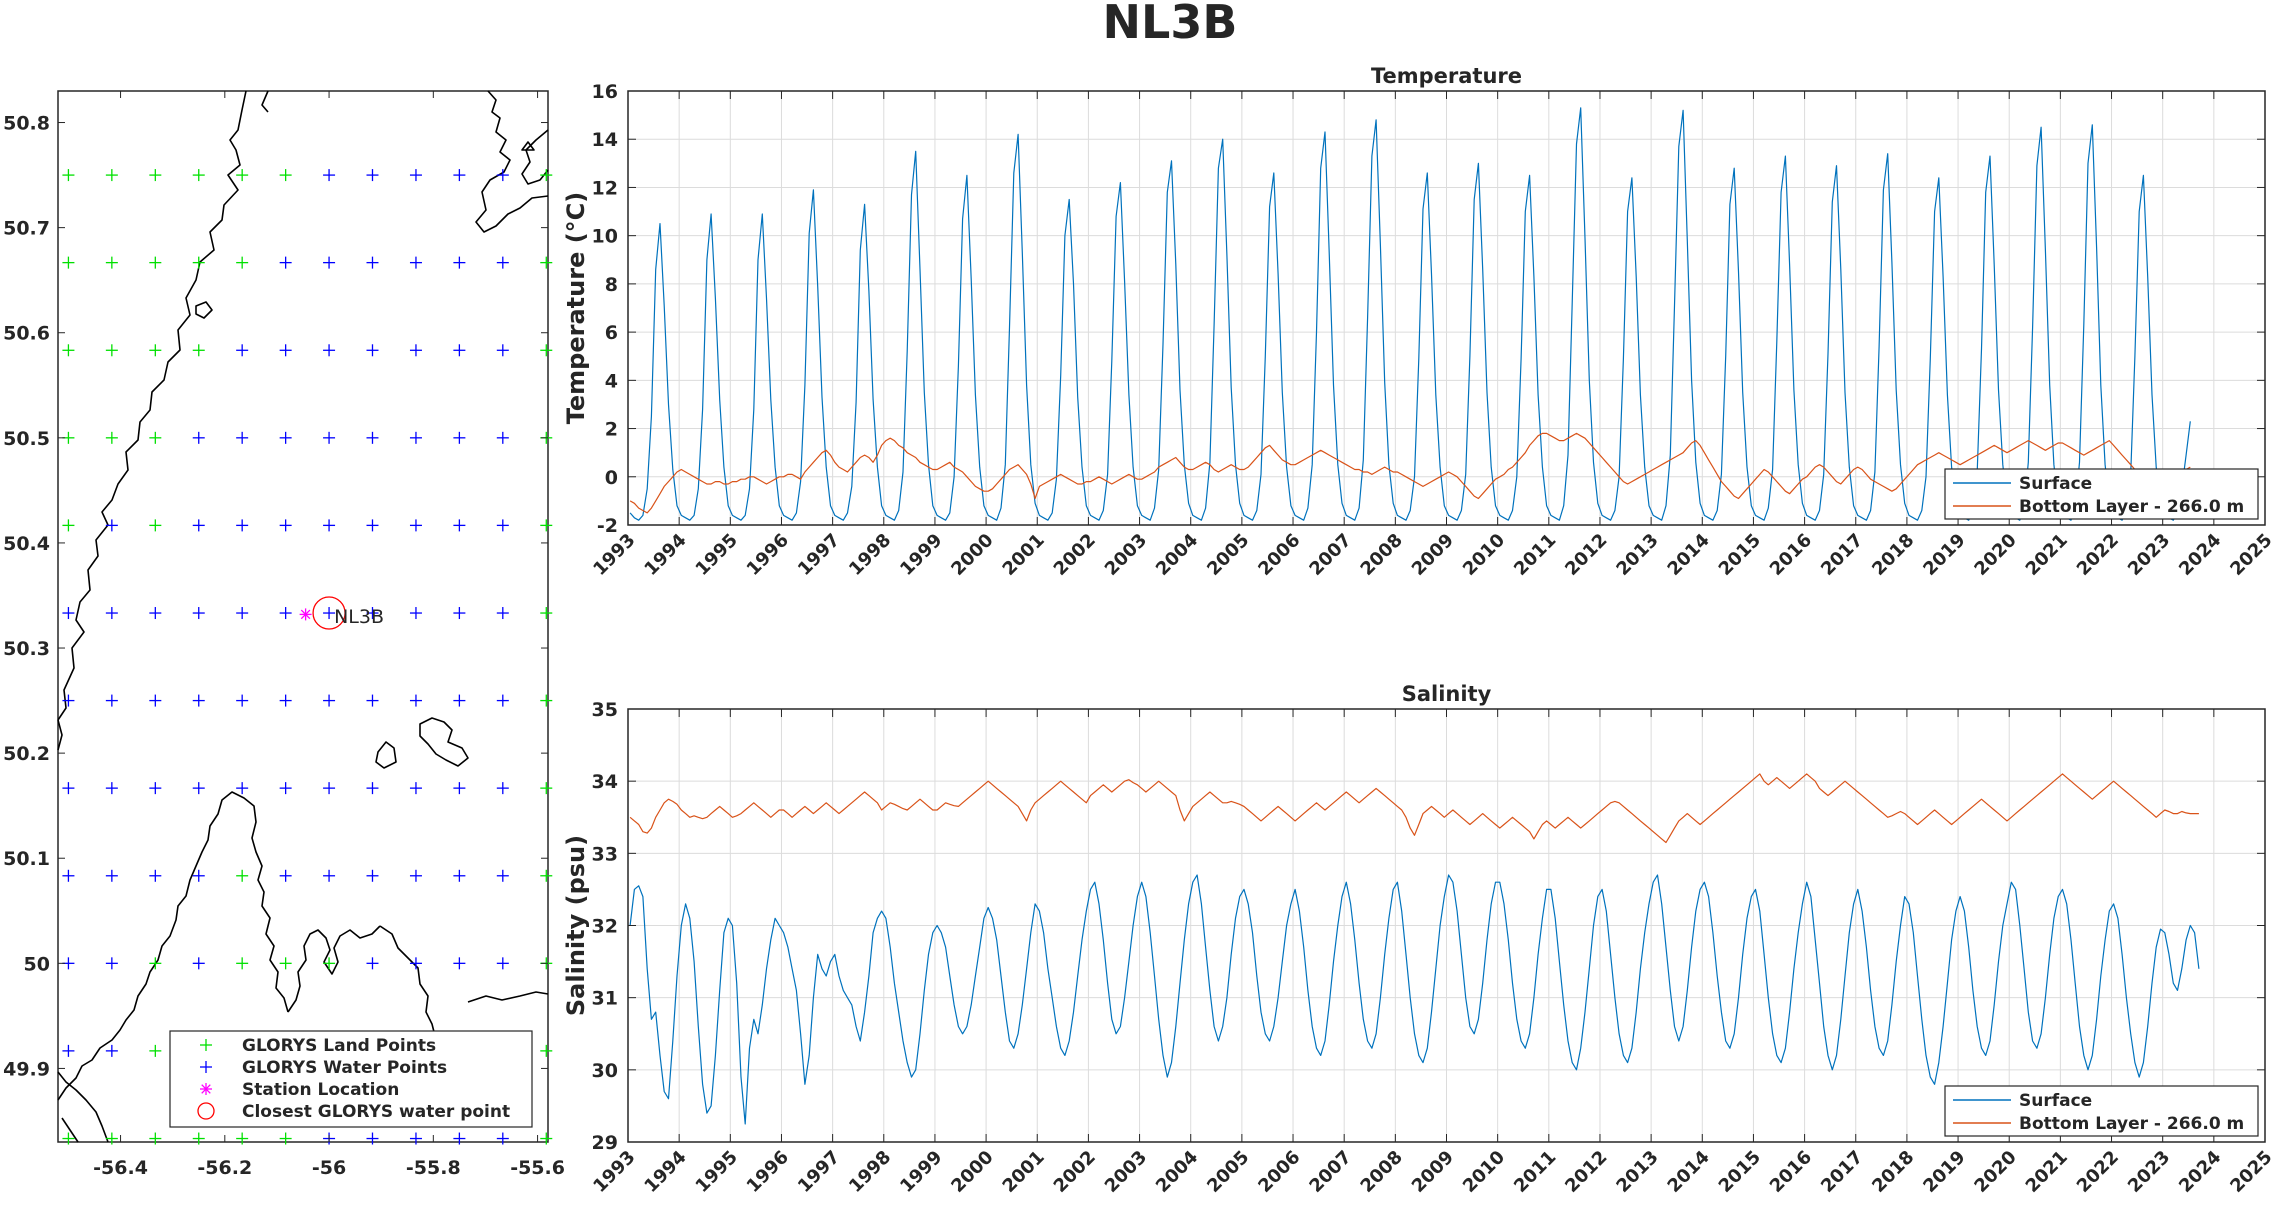 This screenshot has width=2292, height=1205. Describe the element at coordinates (870, 1172) in the screenshot. I see `x-tick-label: 1998` at that location.